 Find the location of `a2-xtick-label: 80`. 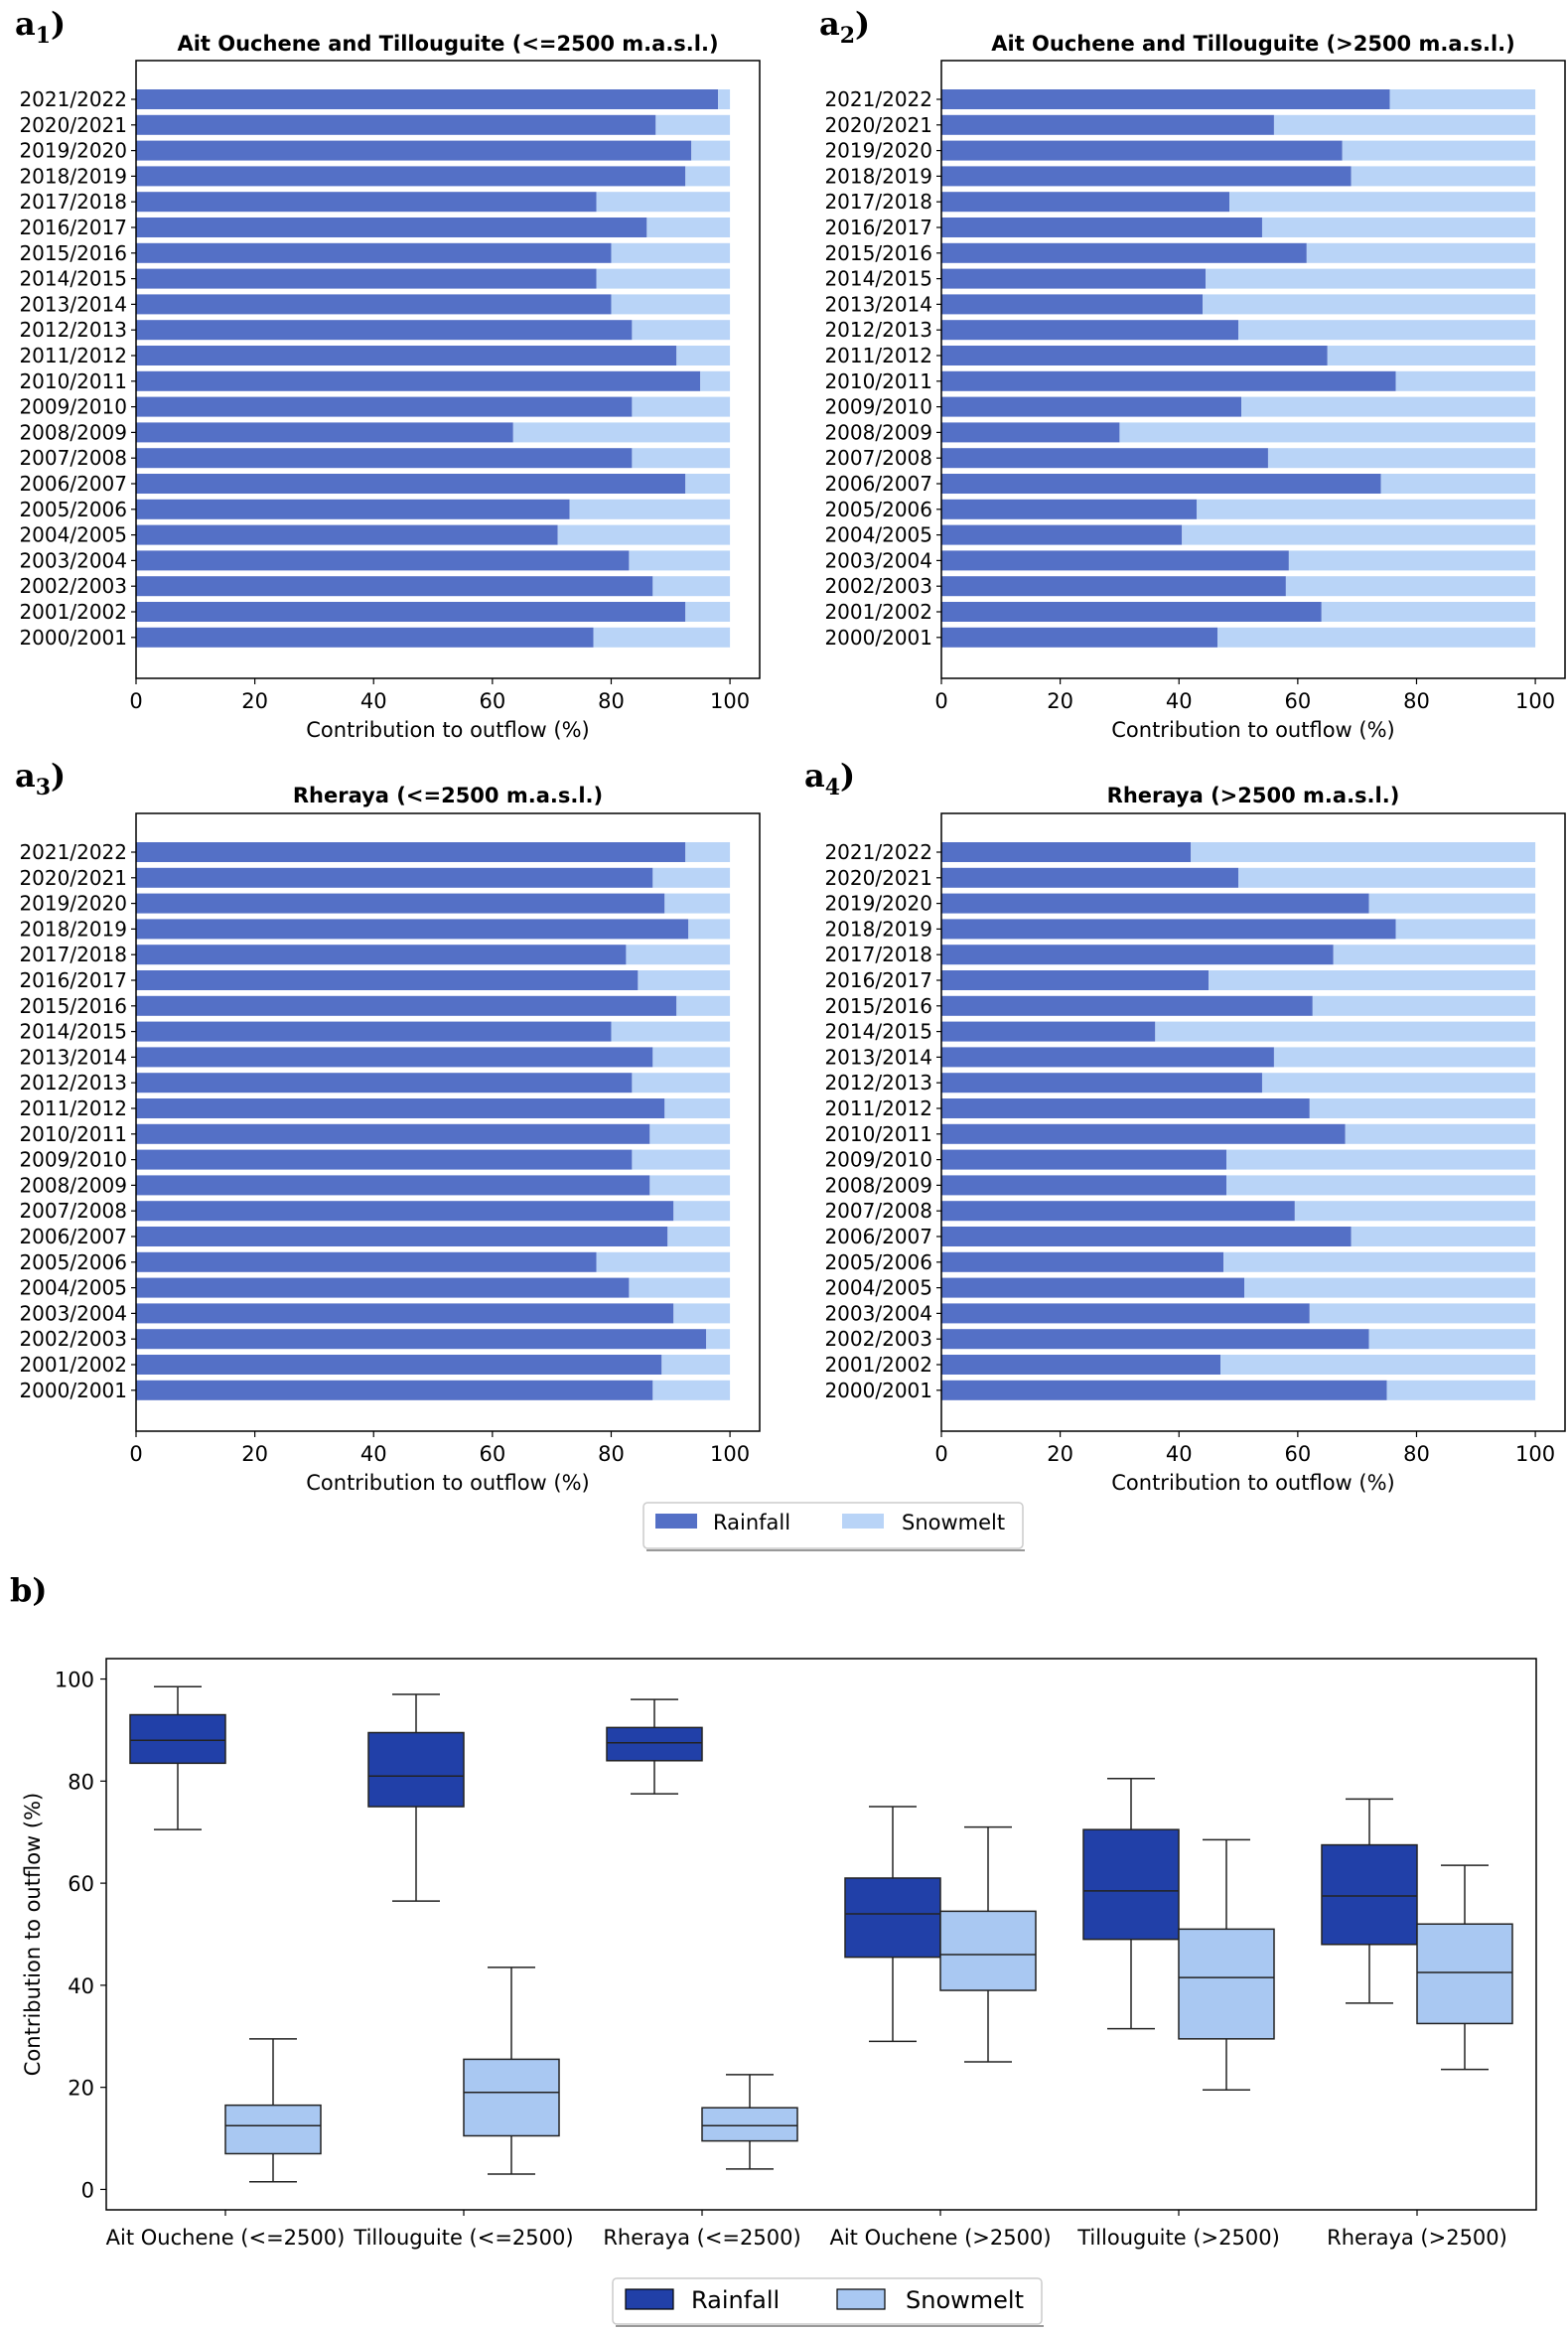

a2-xtick-label: 80 is located at coordinates (1416, 701).